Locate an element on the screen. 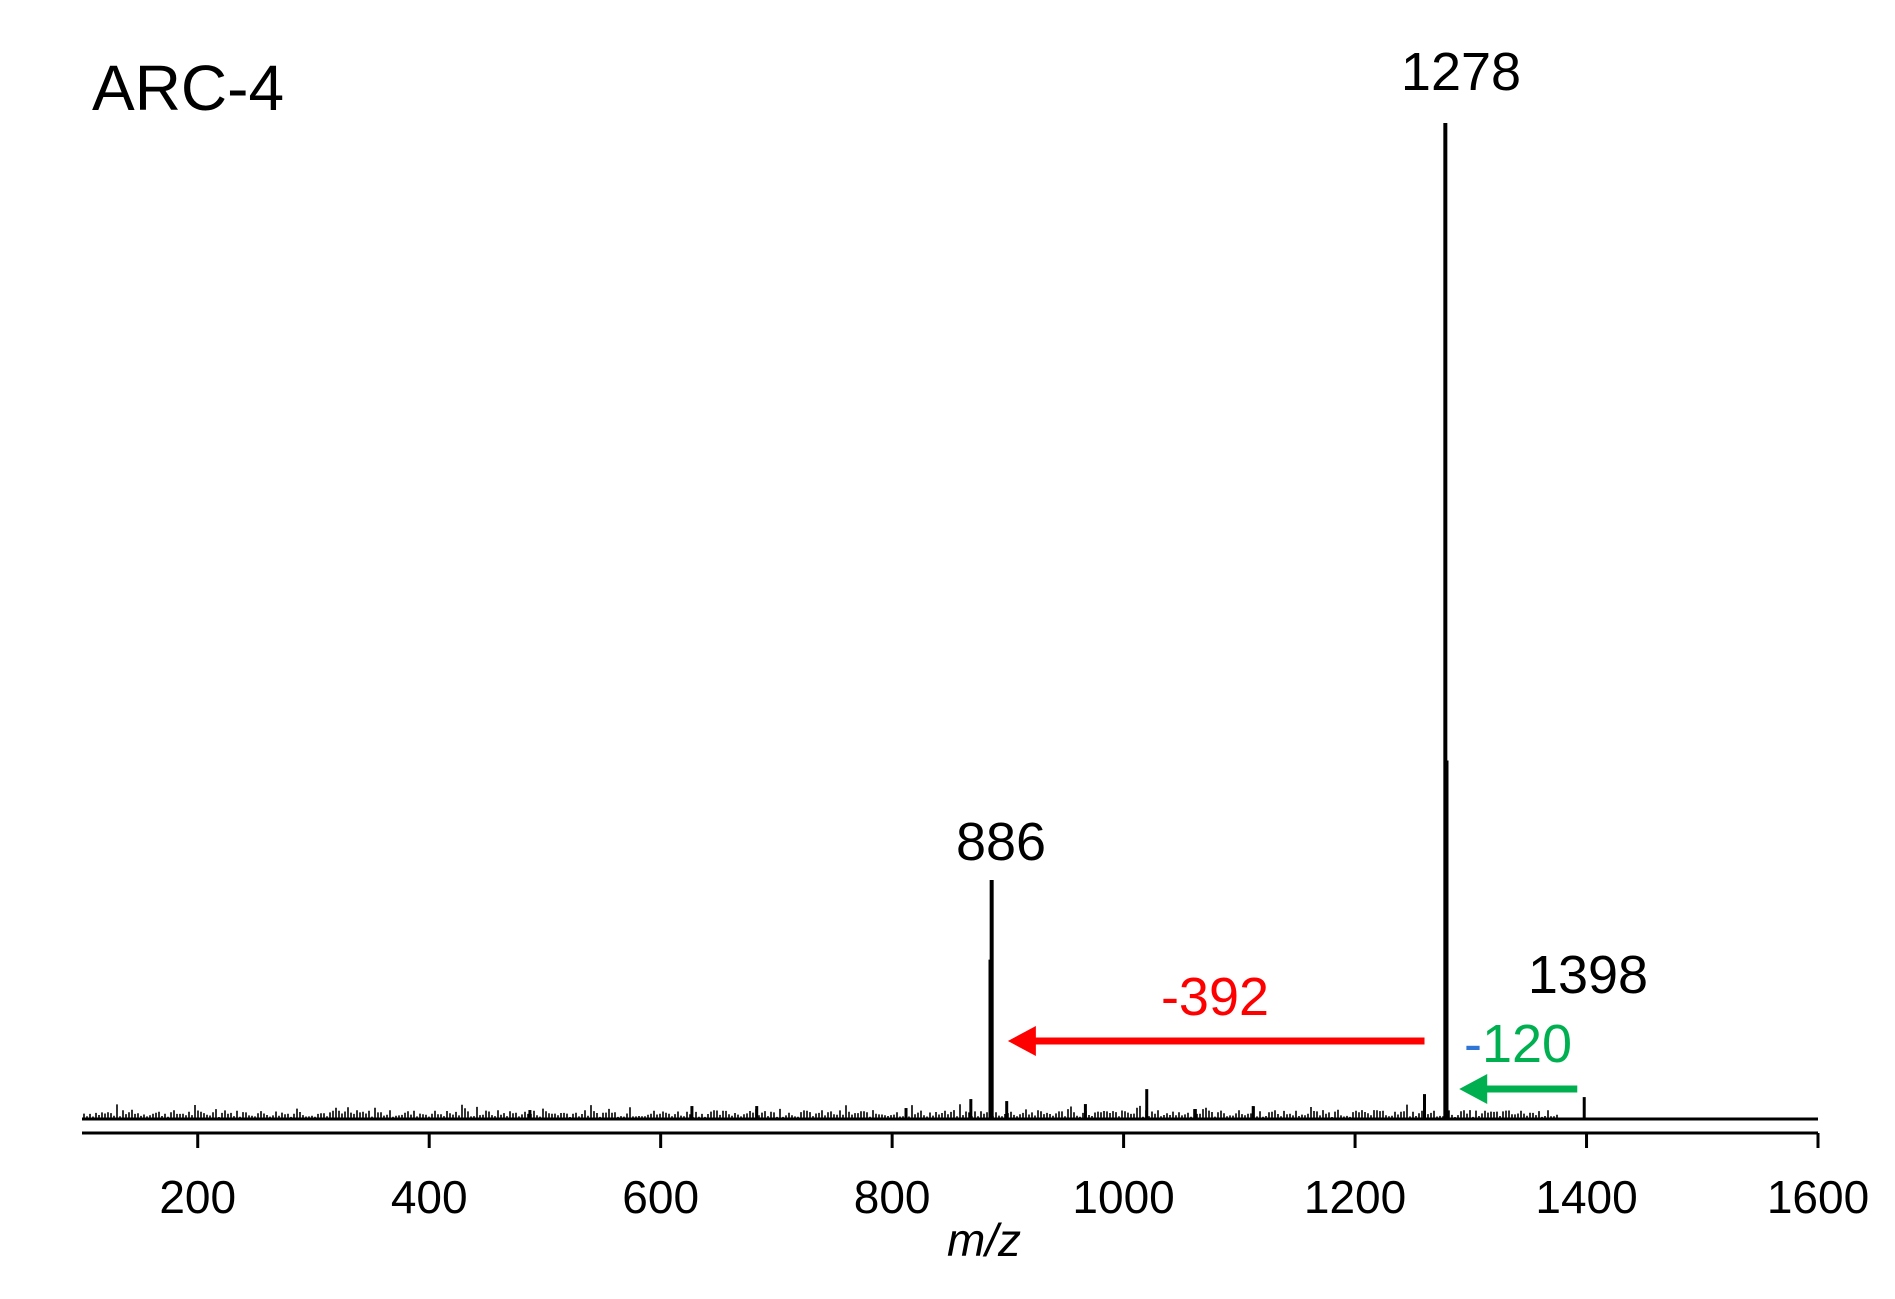 Image resolution: width=1895 pixels, height=1299 pixels. peak-label-1278: 1278 is located at coordinates (1461, 72).